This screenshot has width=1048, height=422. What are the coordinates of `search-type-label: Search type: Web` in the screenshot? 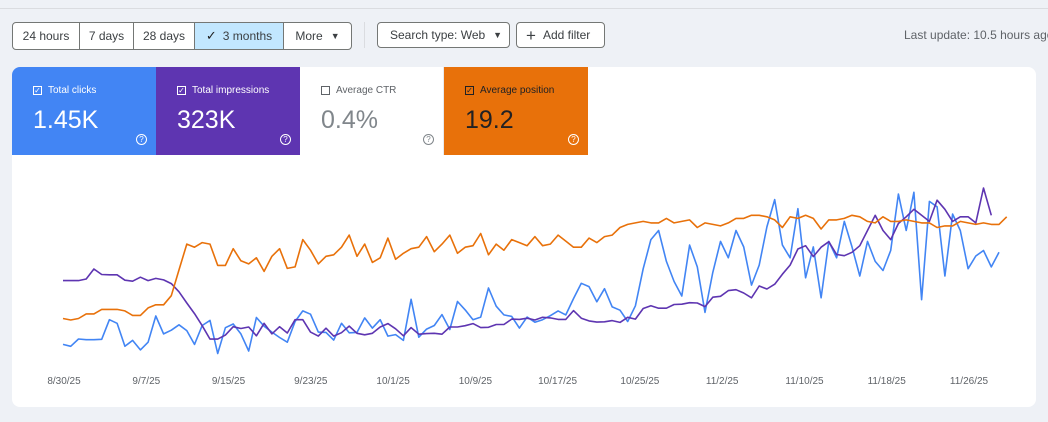 It's located at (438, 35).